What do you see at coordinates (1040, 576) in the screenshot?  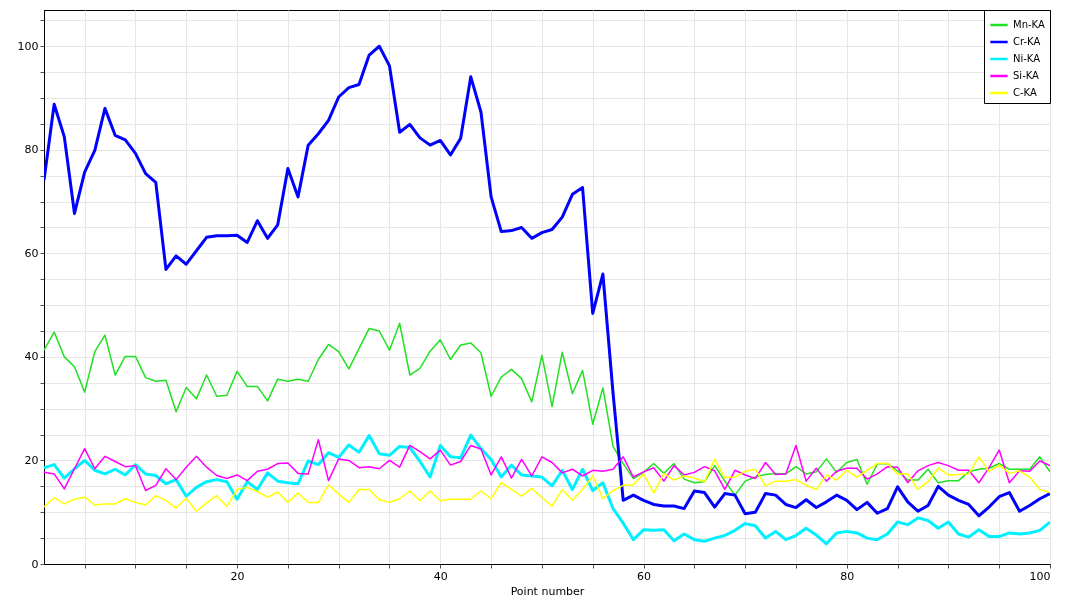 I see `x-tick-label: 100` at bounding box center [1040, 576].